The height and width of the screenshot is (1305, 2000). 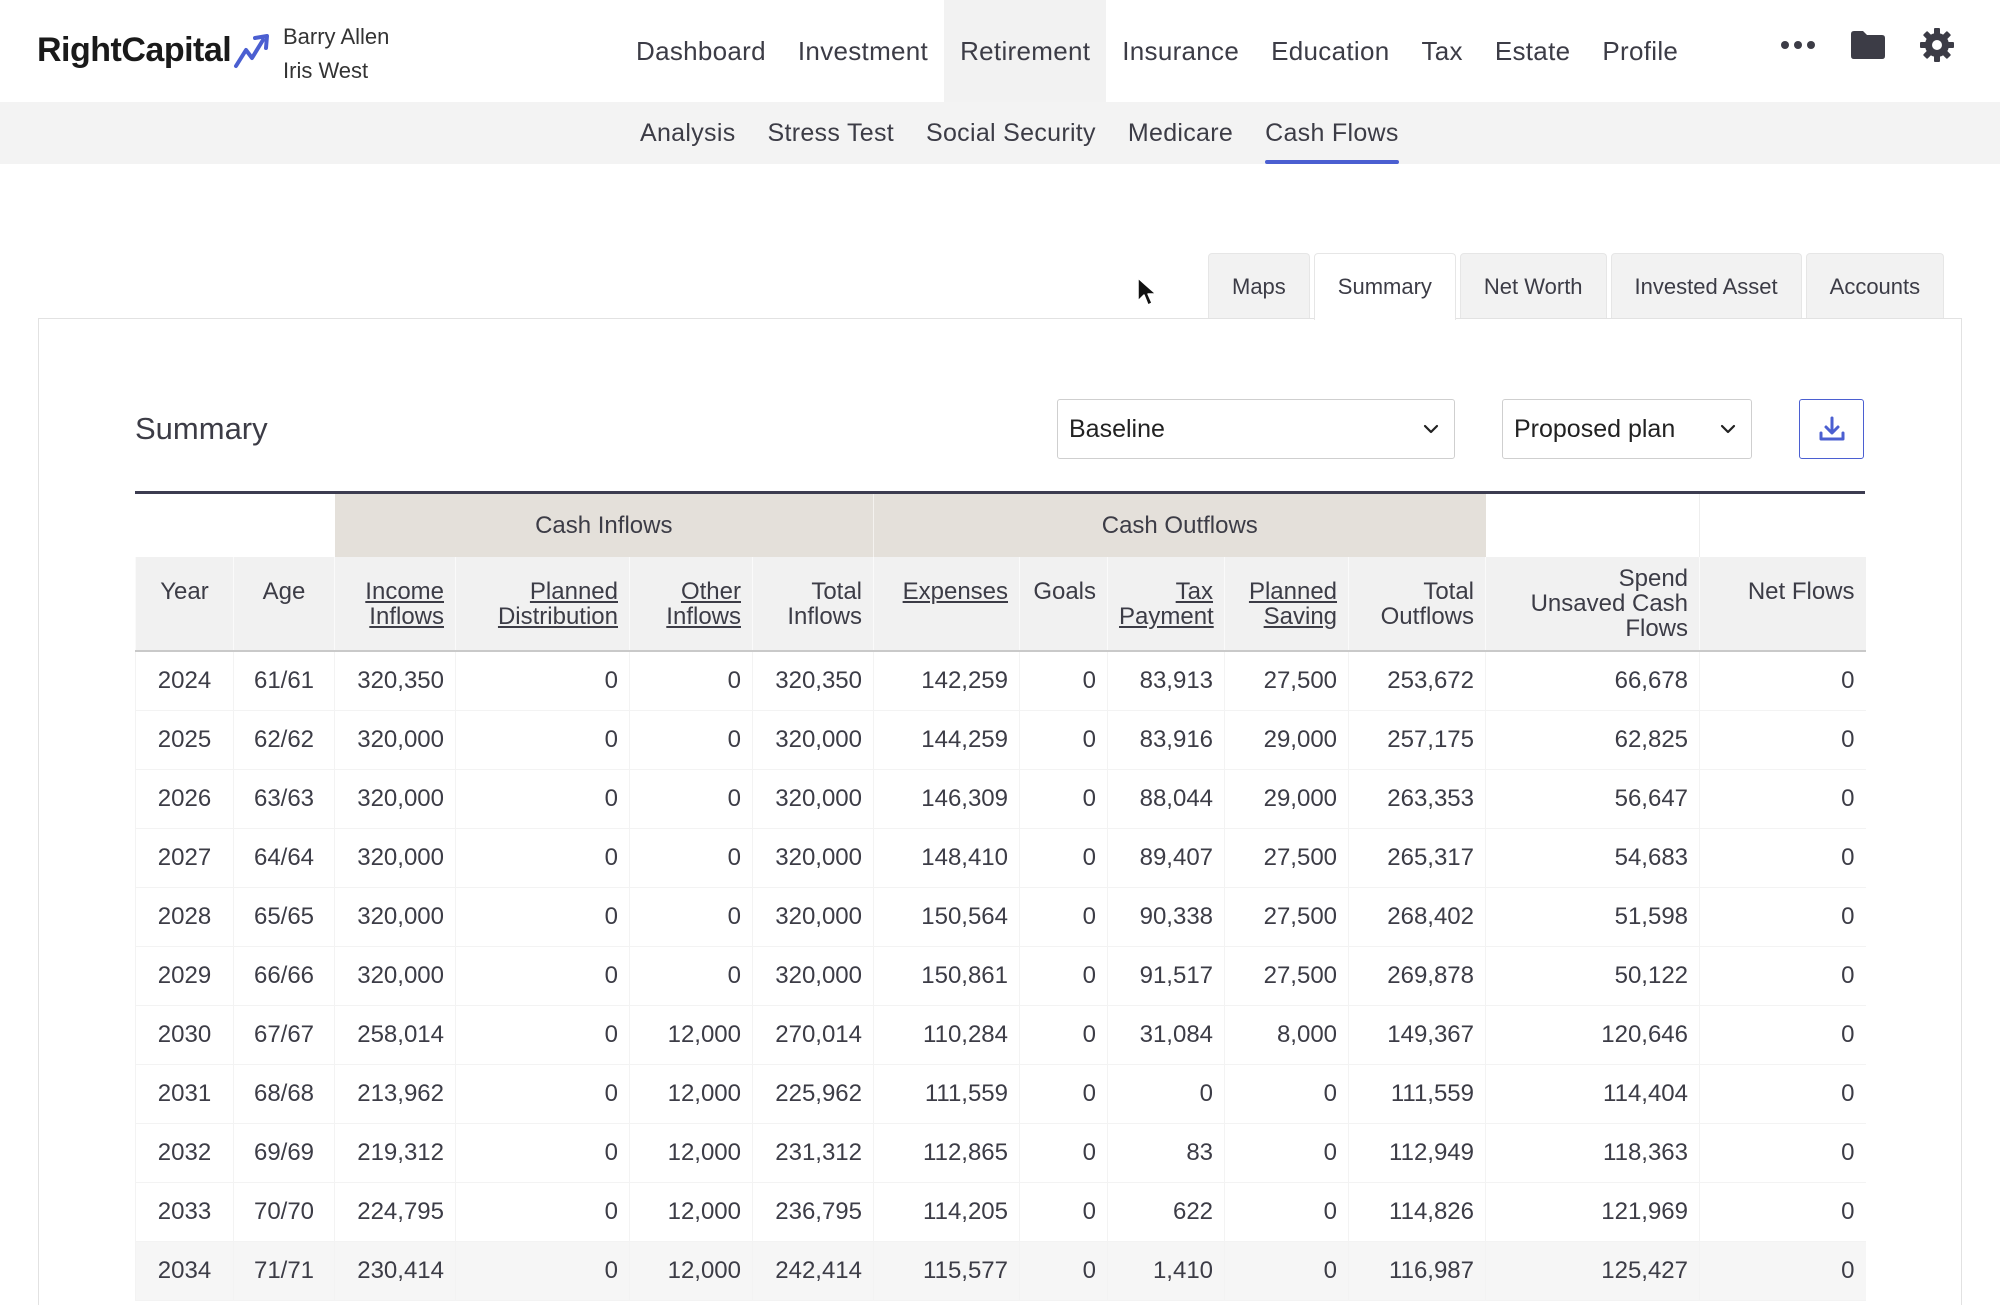 What do you see at coordinates (1640, 50) in the screenshot?
I see `nav-profile: Profile` at bounding box center [1640, 50].